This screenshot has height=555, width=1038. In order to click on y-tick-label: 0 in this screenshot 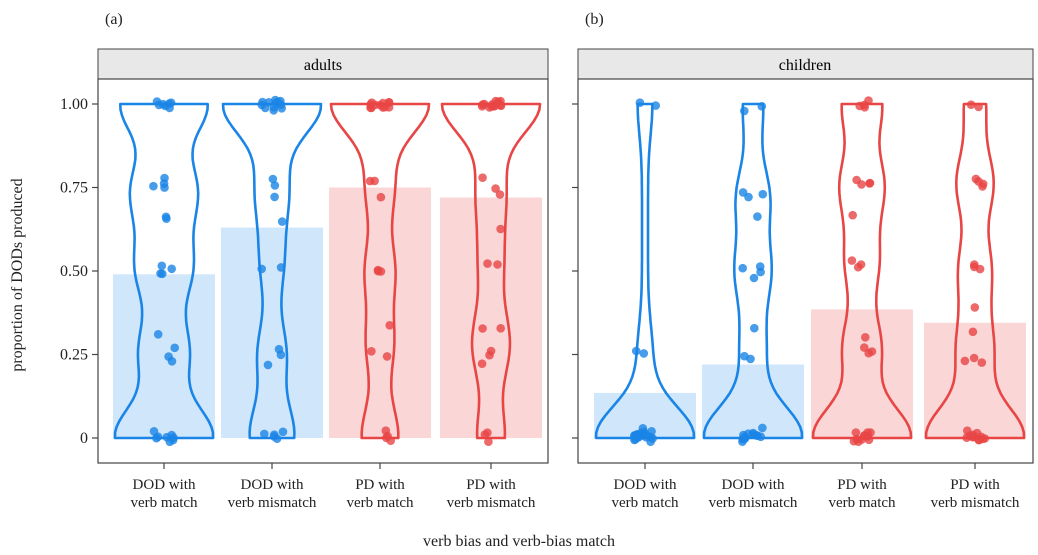, I will do `click(84, 438)`.